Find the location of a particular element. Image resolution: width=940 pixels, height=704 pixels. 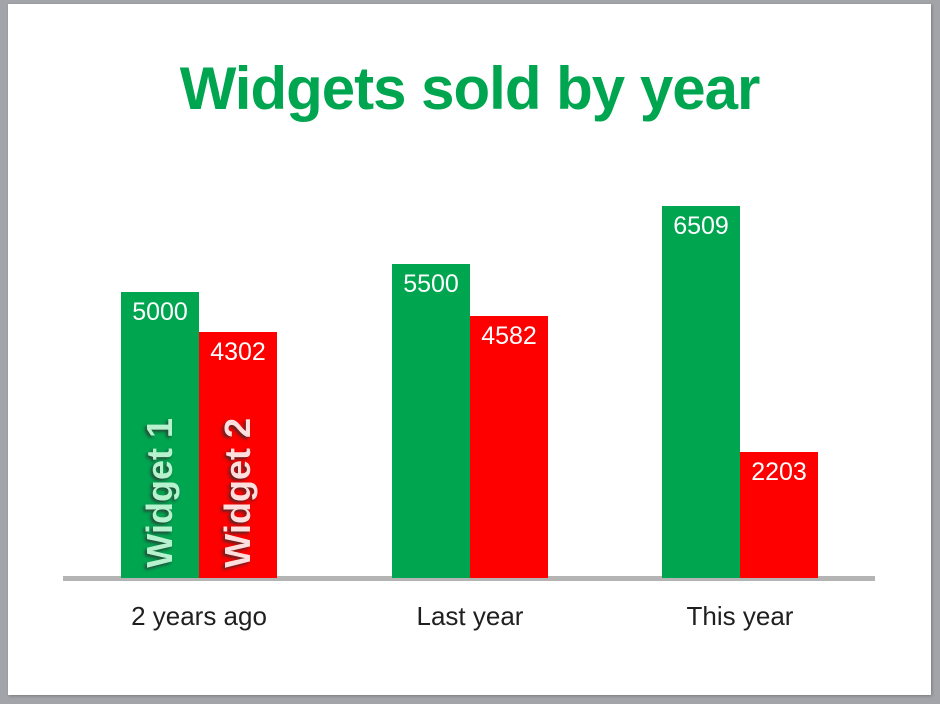

series-name-label-widget-2: Widget 2 is located at coordinates (237, 493).